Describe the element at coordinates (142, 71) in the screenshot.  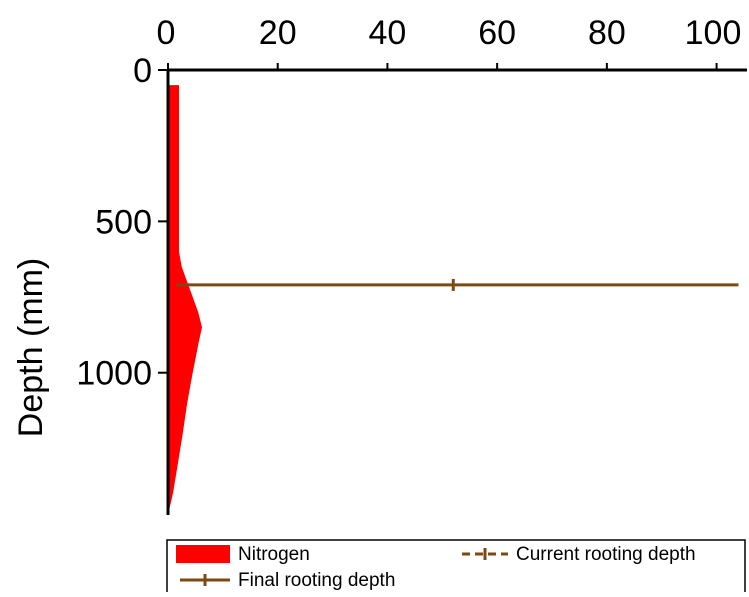
I see `y-tick-label: 0` at that location.